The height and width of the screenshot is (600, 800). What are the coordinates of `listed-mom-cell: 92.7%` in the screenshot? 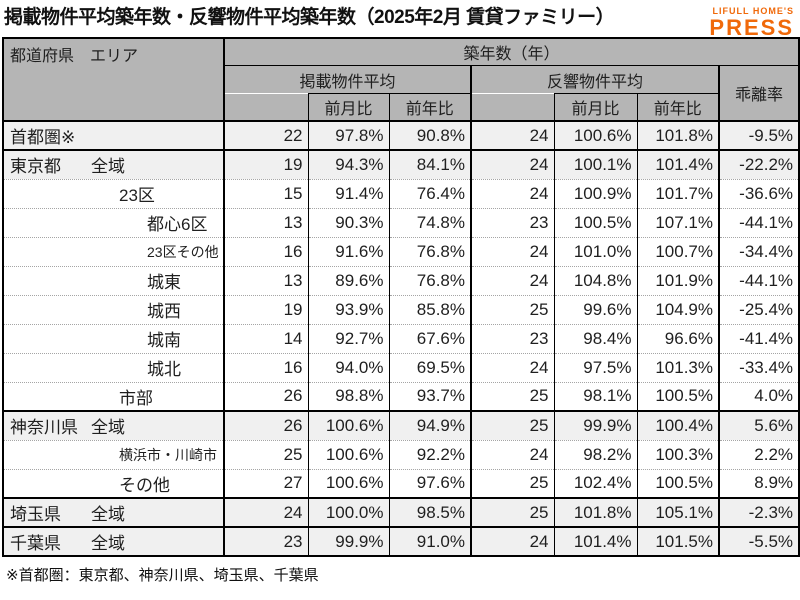 It's located at (348, 339).